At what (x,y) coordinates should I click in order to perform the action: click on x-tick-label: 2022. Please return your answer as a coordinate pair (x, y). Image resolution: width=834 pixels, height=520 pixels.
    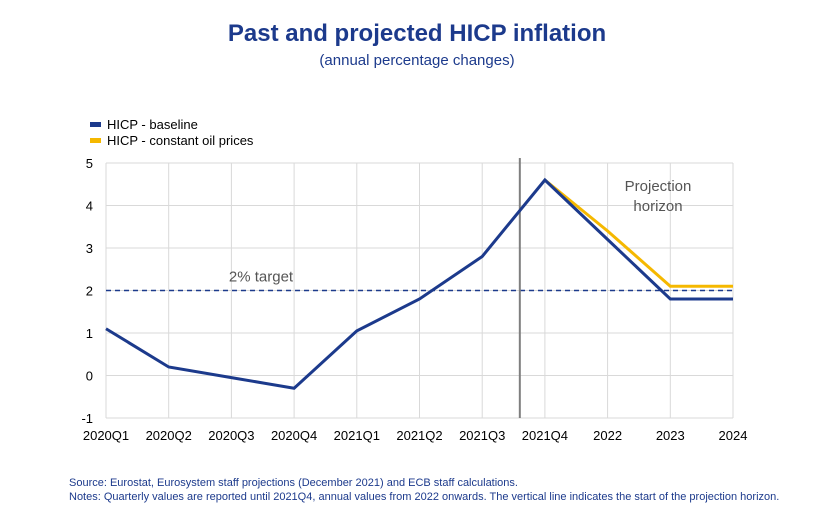
    Looking at the image, I should click on (607, 435).